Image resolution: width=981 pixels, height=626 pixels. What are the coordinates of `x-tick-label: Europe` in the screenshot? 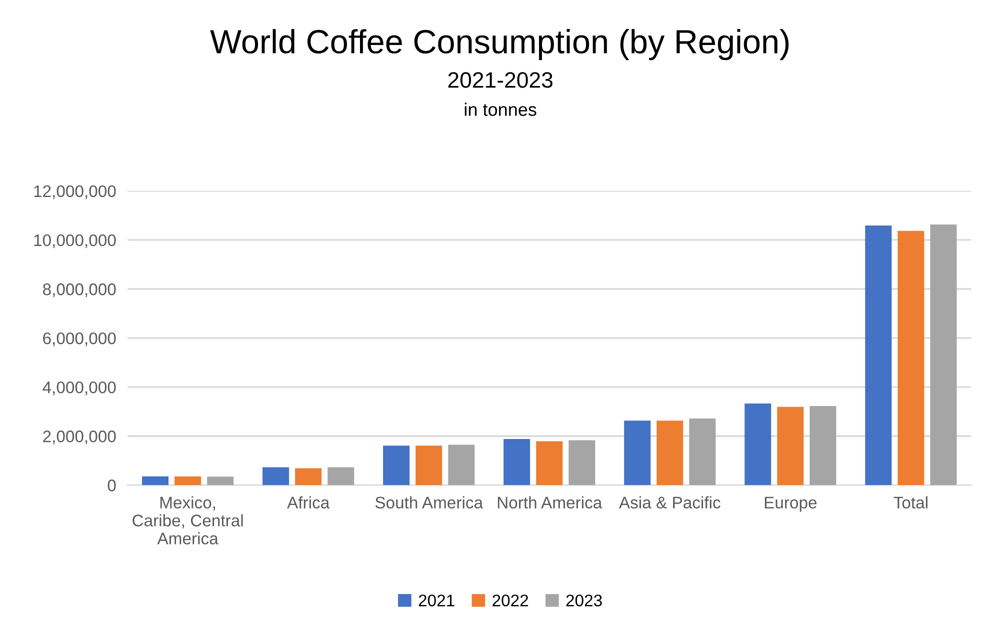 It's located at (790, 504).